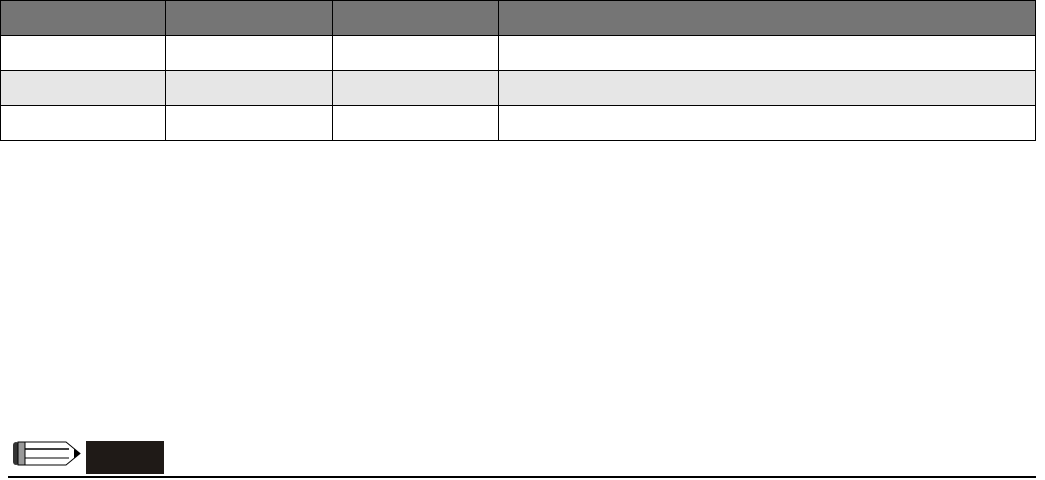  I want to click on divider, so click(522, 477).